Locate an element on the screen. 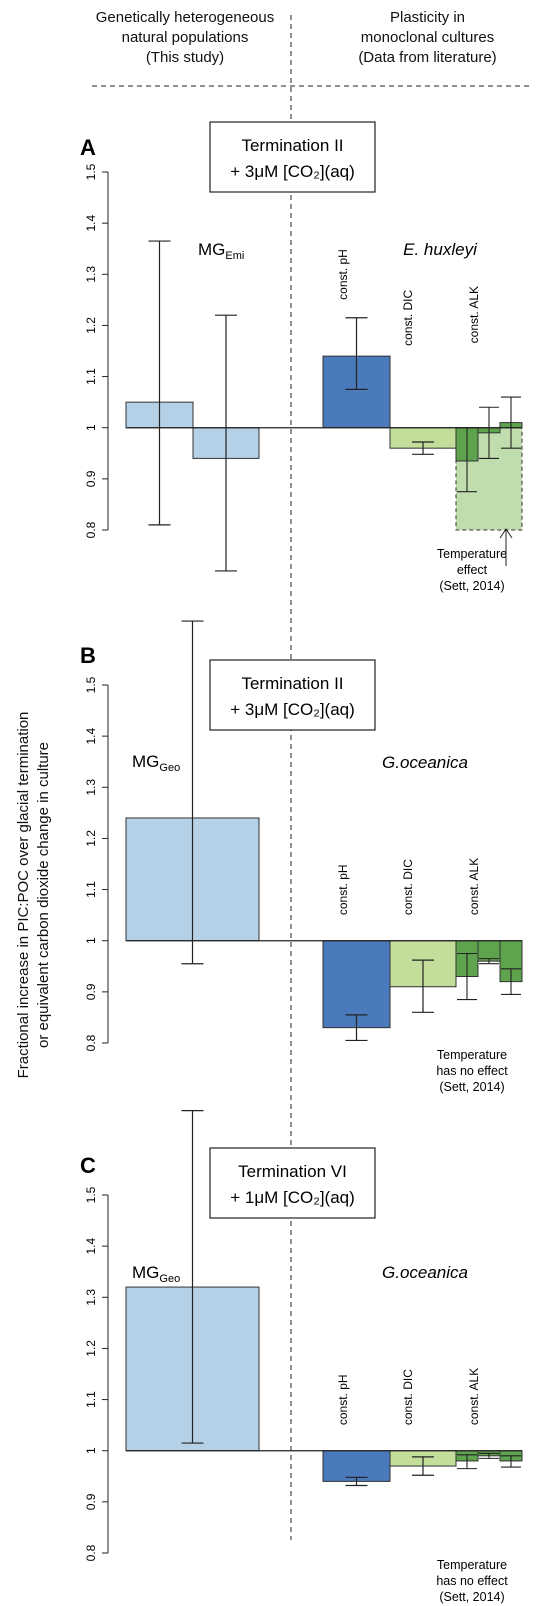 The image size is (542, 1606). header-left-line: (This study) is located at coordinates (185, 57).